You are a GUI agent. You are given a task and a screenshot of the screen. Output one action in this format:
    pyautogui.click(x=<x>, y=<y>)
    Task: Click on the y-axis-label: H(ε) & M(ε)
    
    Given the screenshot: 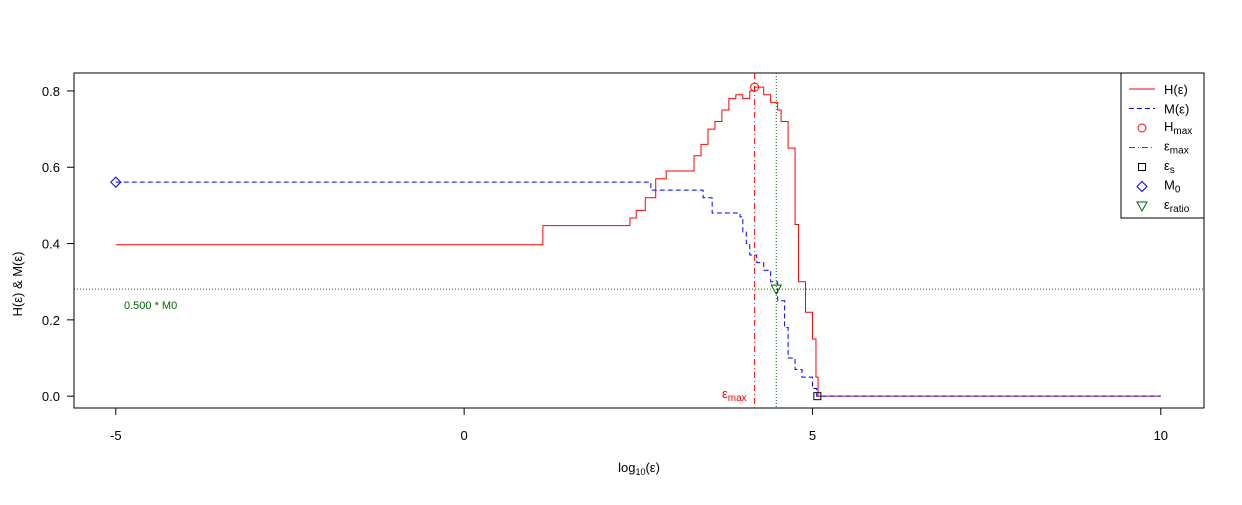 What is the action you would take?
    pyautogui.click(x=17, y=283)
    